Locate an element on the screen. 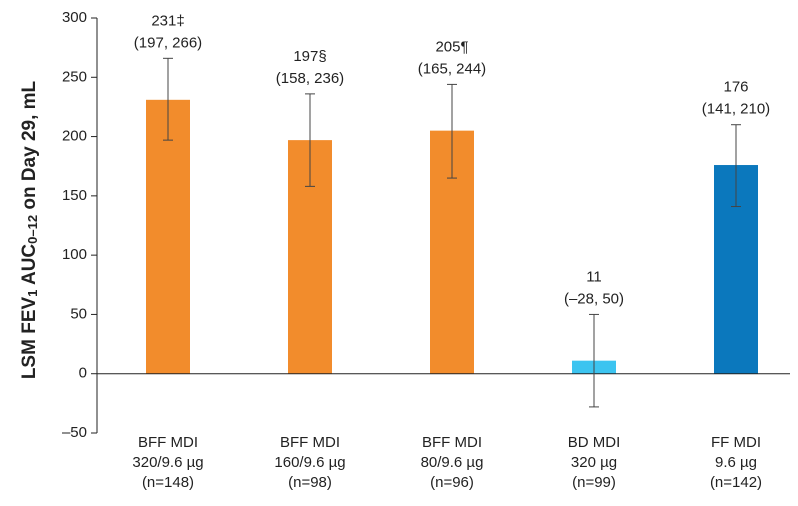 Image resolution: width=798 pixels, height=506 pixels. value-label: 205¶ is located at coordinates (451, 46).